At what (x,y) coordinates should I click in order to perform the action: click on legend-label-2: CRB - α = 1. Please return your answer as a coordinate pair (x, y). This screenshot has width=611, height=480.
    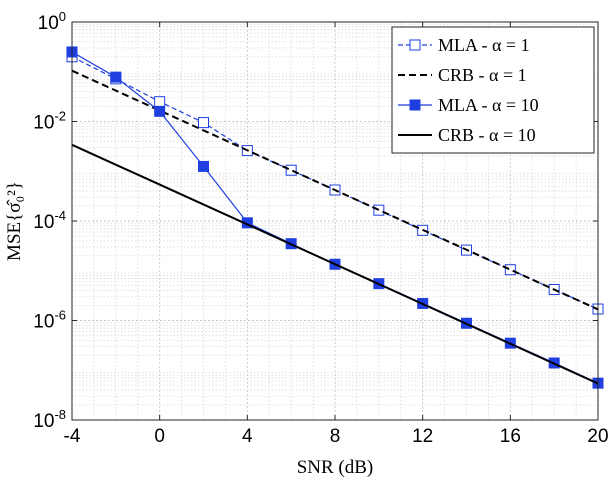
    Looking at the image, I should click on (482, 75).